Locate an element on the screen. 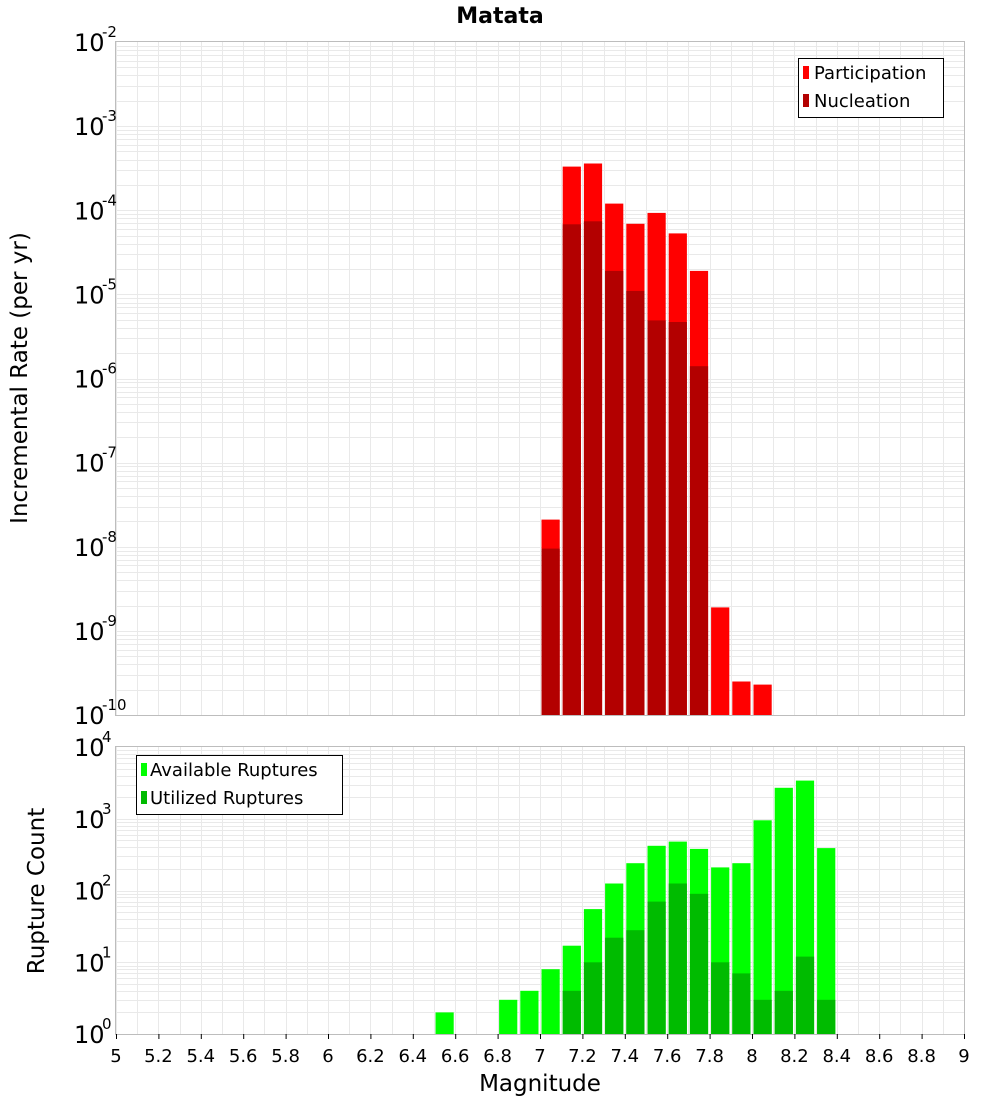  count-y-tick-exponent: 3 is located at coordinates (107, 809).